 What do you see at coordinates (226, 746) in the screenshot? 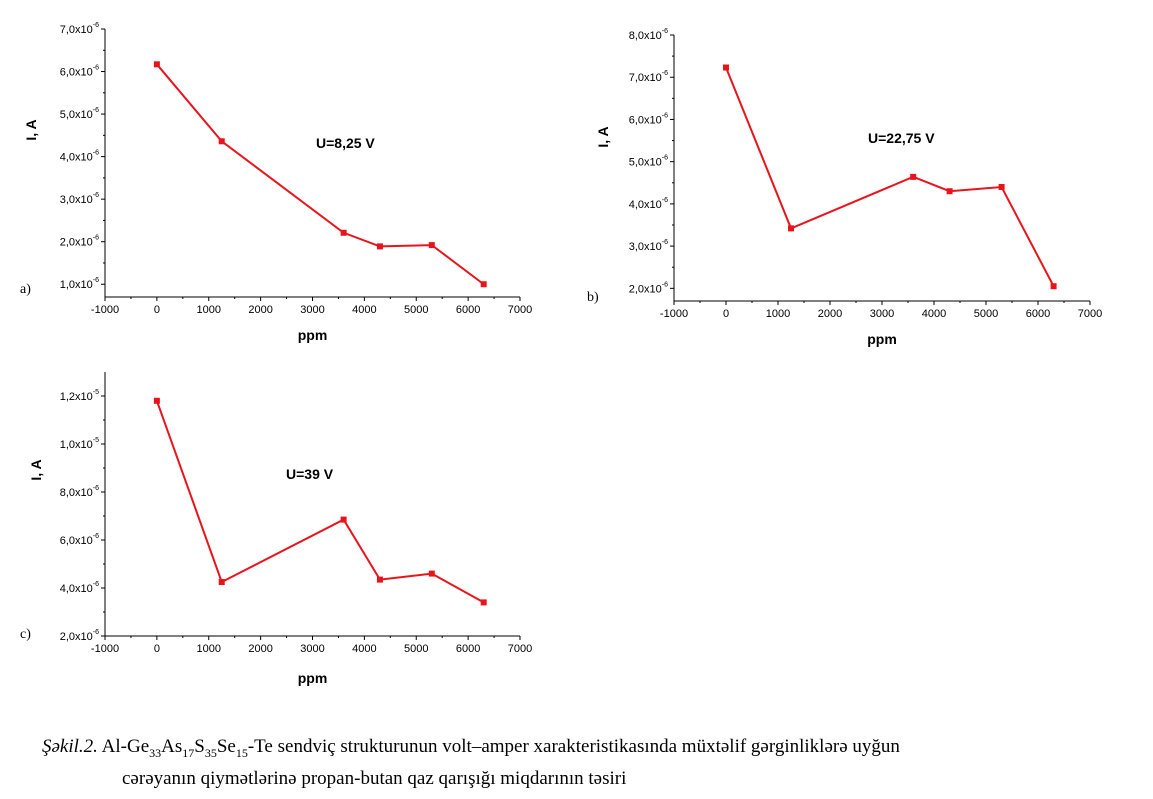
I see `caption-text-d: Se` at bounding box center [226, 746].